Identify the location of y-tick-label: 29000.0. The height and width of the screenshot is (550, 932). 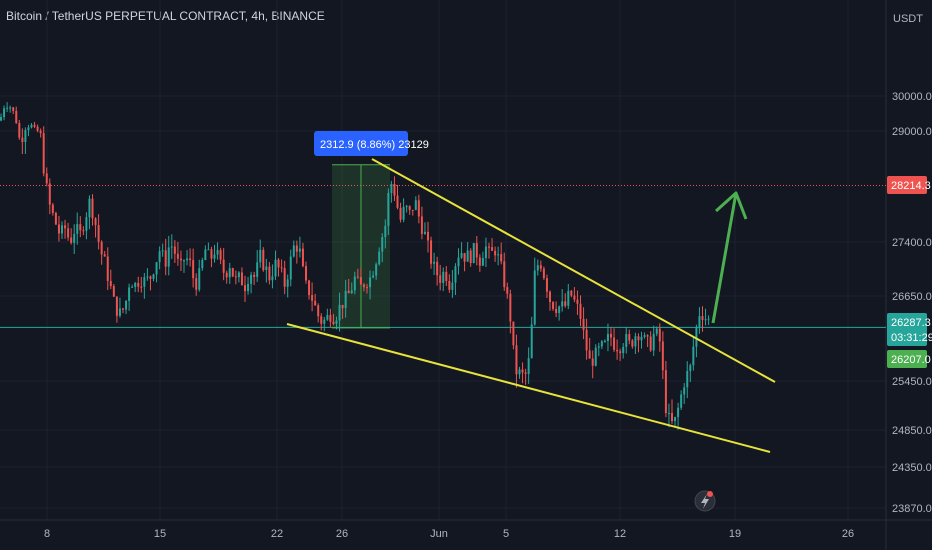
(912, 132).